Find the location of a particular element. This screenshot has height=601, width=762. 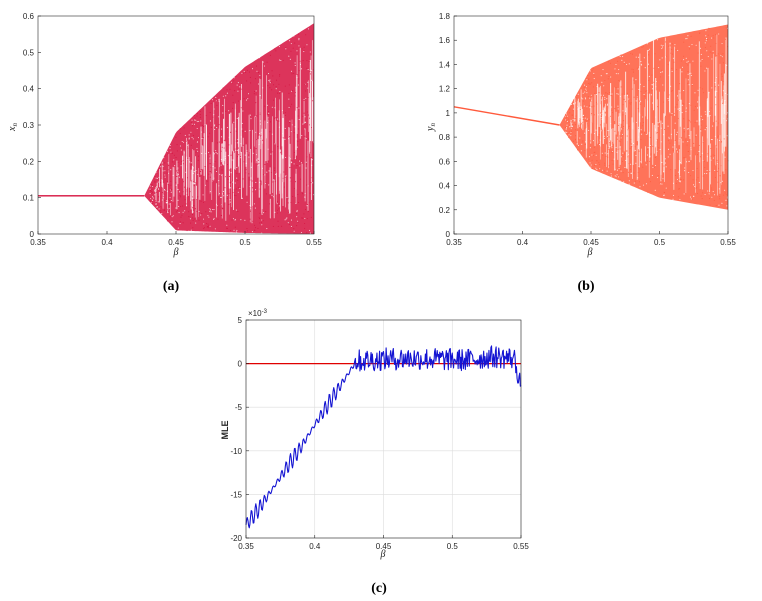

panel-0-ytick-label: 0.2 is located at coordinates (29, 161).